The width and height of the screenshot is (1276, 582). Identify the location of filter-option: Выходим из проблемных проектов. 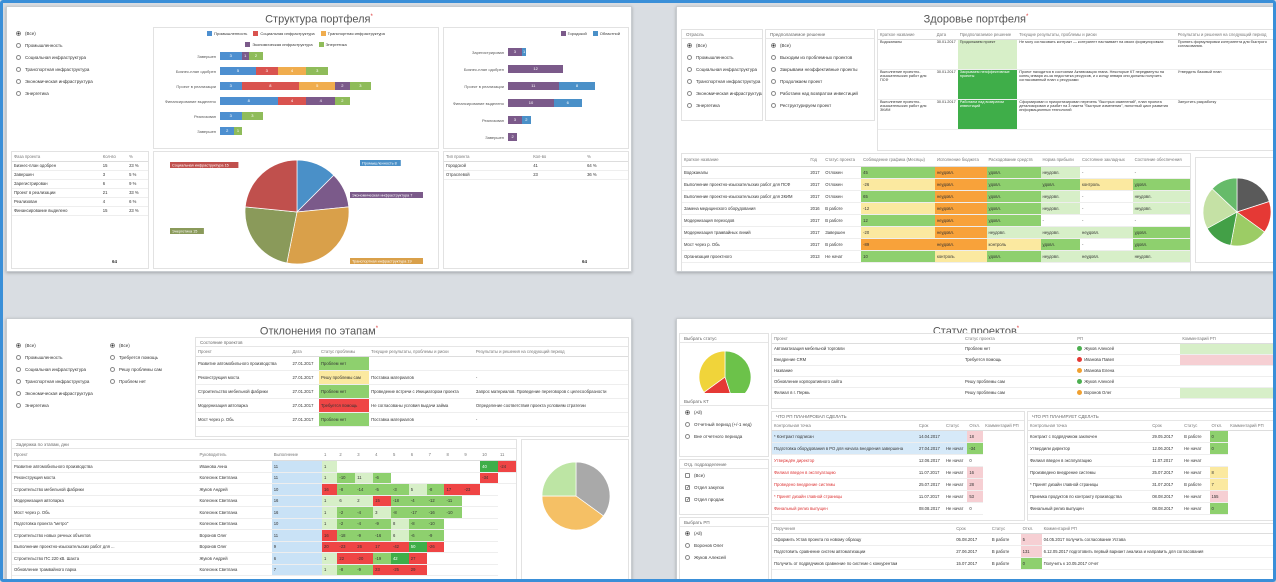
(820, 57).